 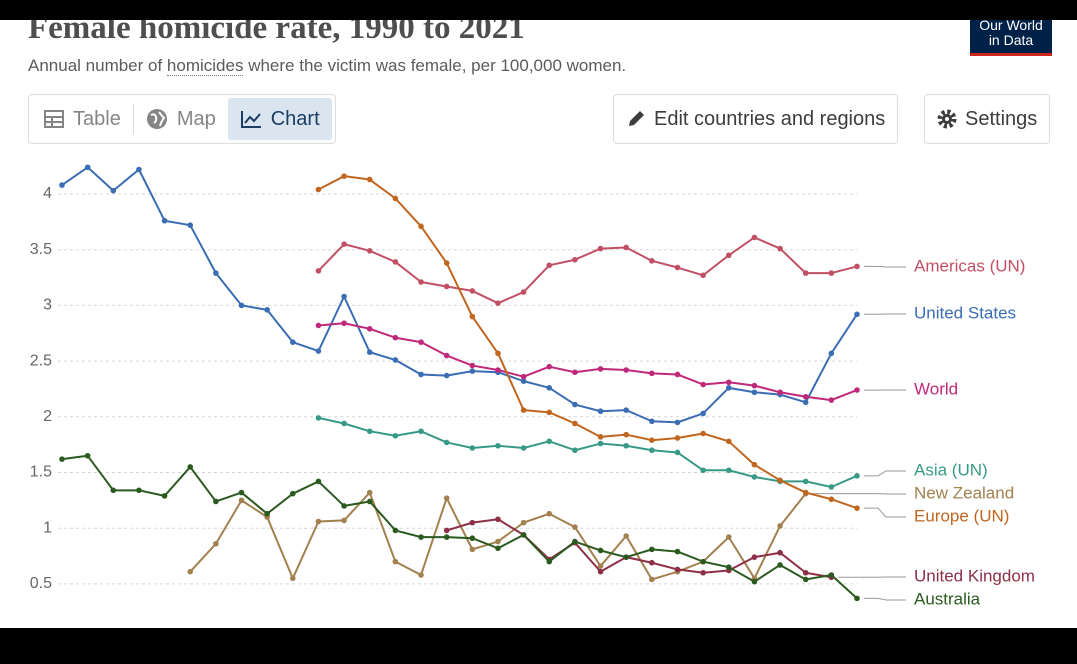 What do you see at coordinates (965, 312) in the screenshot?
I see `series-label: United States` at bounding box center [965, 312].